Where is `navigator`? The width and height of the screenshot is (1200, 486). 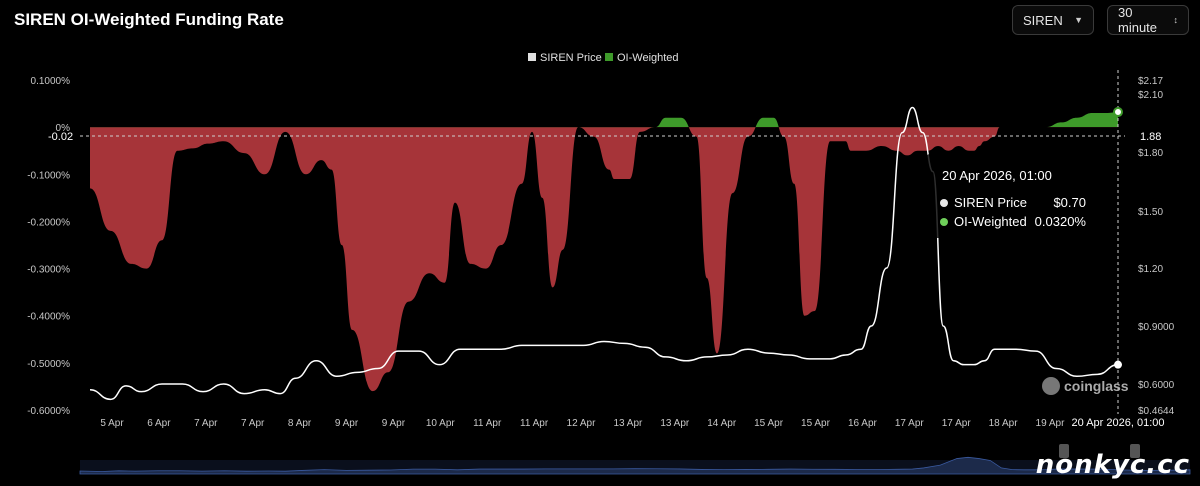
navigator is located at coordinates (635, 459).